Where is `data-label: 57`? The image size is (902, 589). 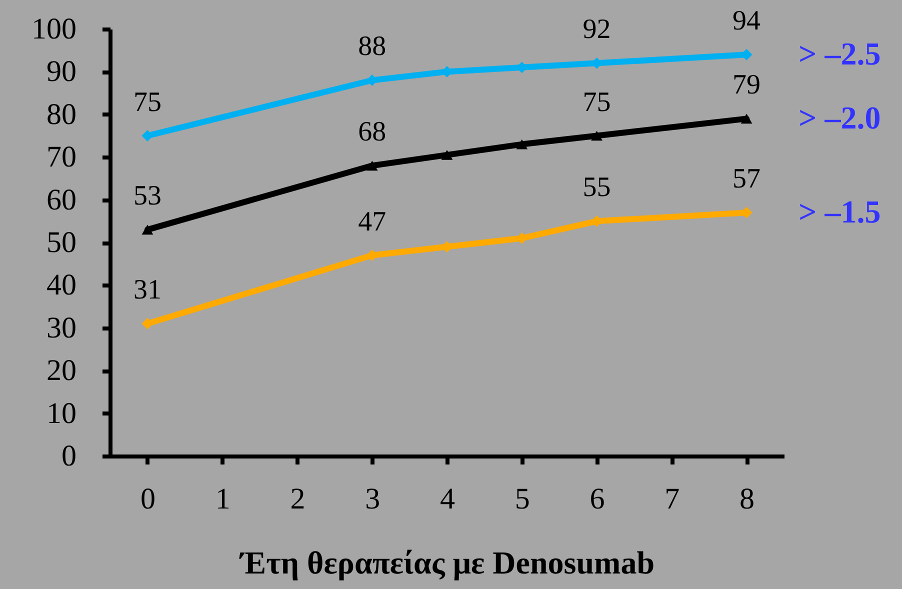 data-label: 57 is located at coordinates (746, 179).